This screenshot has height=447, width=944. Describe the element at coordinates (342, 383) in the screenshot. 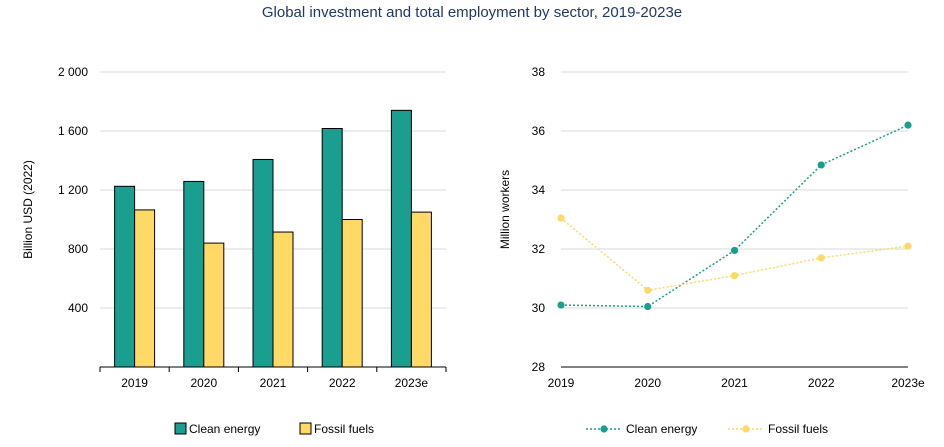

I see `bar-xtick-label: 2022` at that location.